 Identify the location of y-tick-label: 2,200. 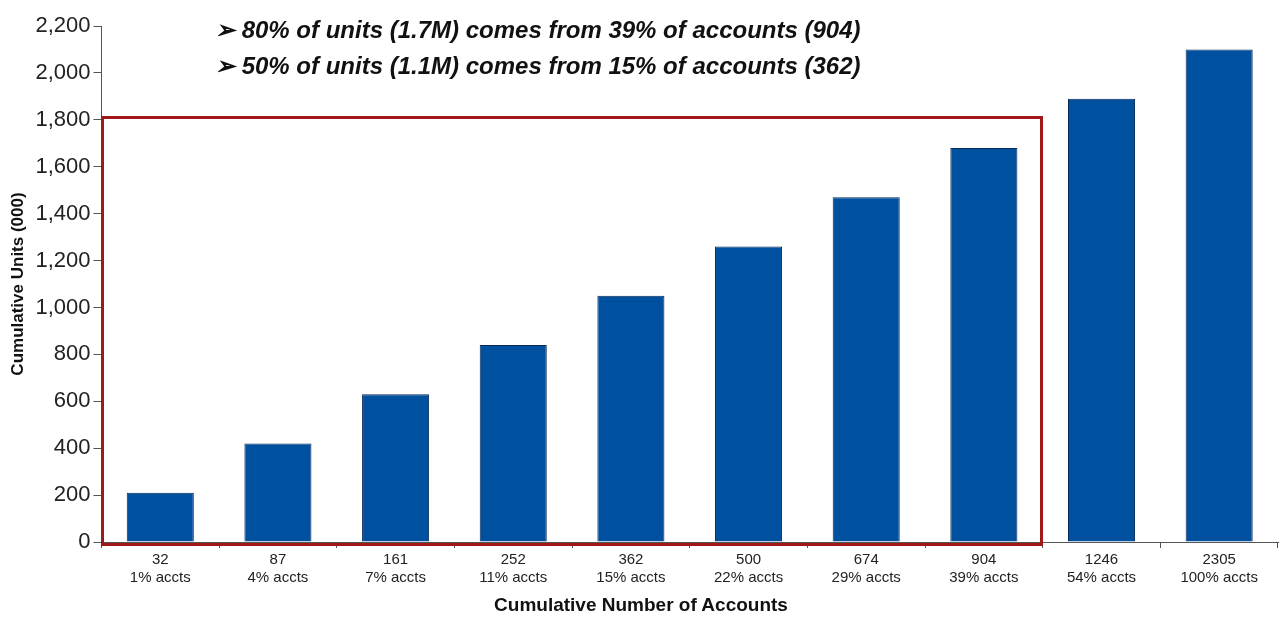
(63, 25).